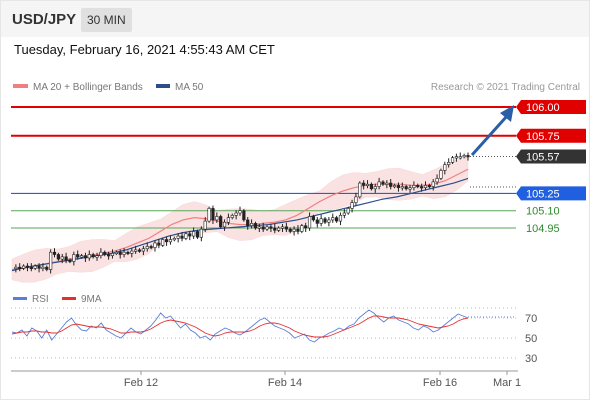 The image size is (590, 400). What do you see at coordinates (91, 299) in the screenshot?
I see `rsi-ma-legend-label: 9MA` at bounding box center [91, 299].